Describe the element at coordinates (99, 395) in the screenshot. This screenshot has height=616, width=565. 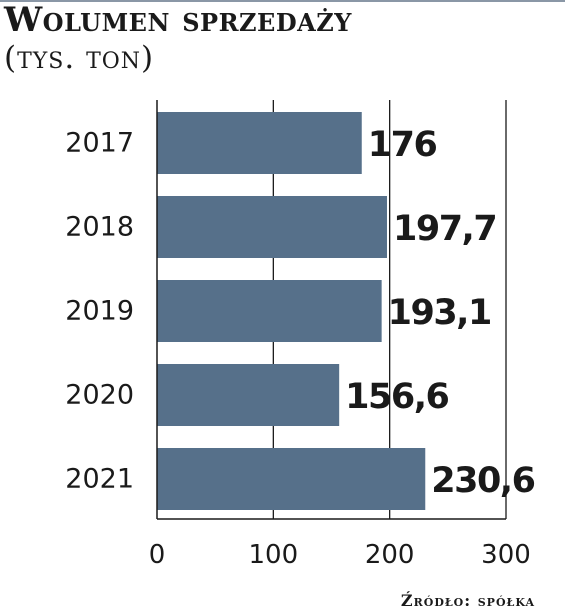
I see `category-label-2020: 2020` at that location.